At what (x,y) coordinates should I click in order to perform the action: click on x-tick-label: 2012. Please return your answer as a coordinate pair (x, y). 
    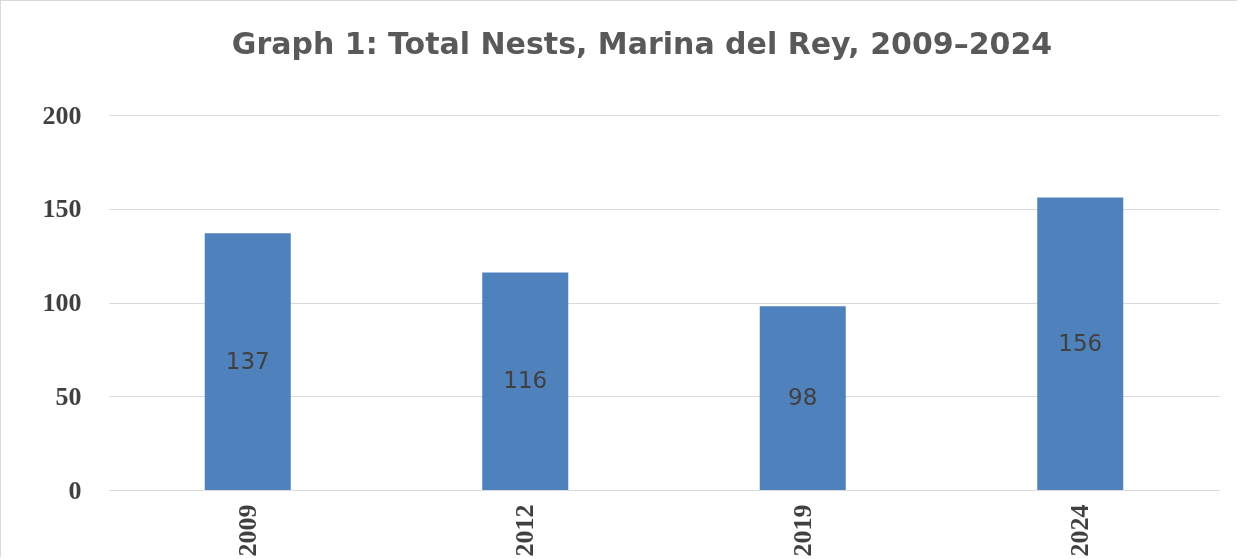
    Looking at the image, I should click on (525, 530).